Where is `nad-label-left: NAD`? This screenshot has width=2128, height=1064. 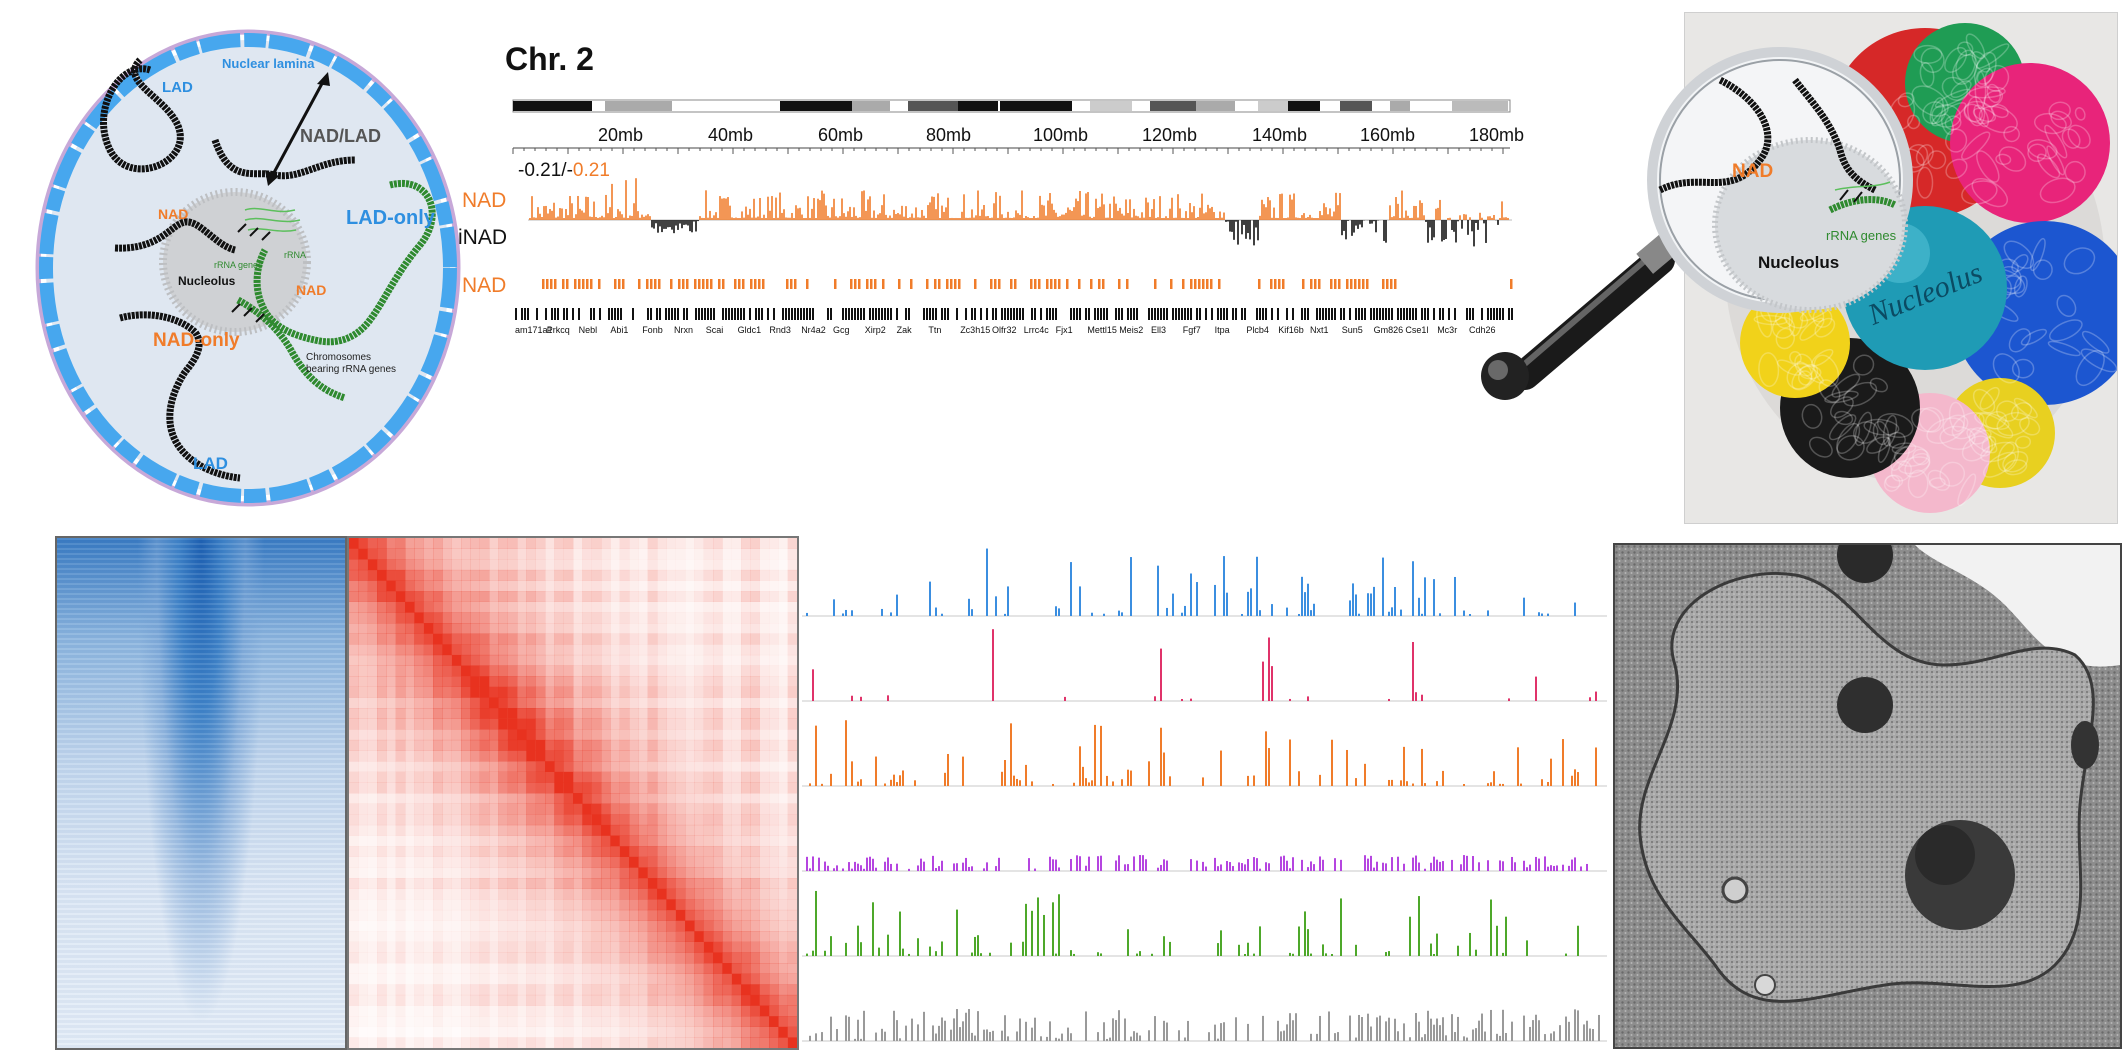 nad-label-left: NAD is located at coordinates (173, 214).